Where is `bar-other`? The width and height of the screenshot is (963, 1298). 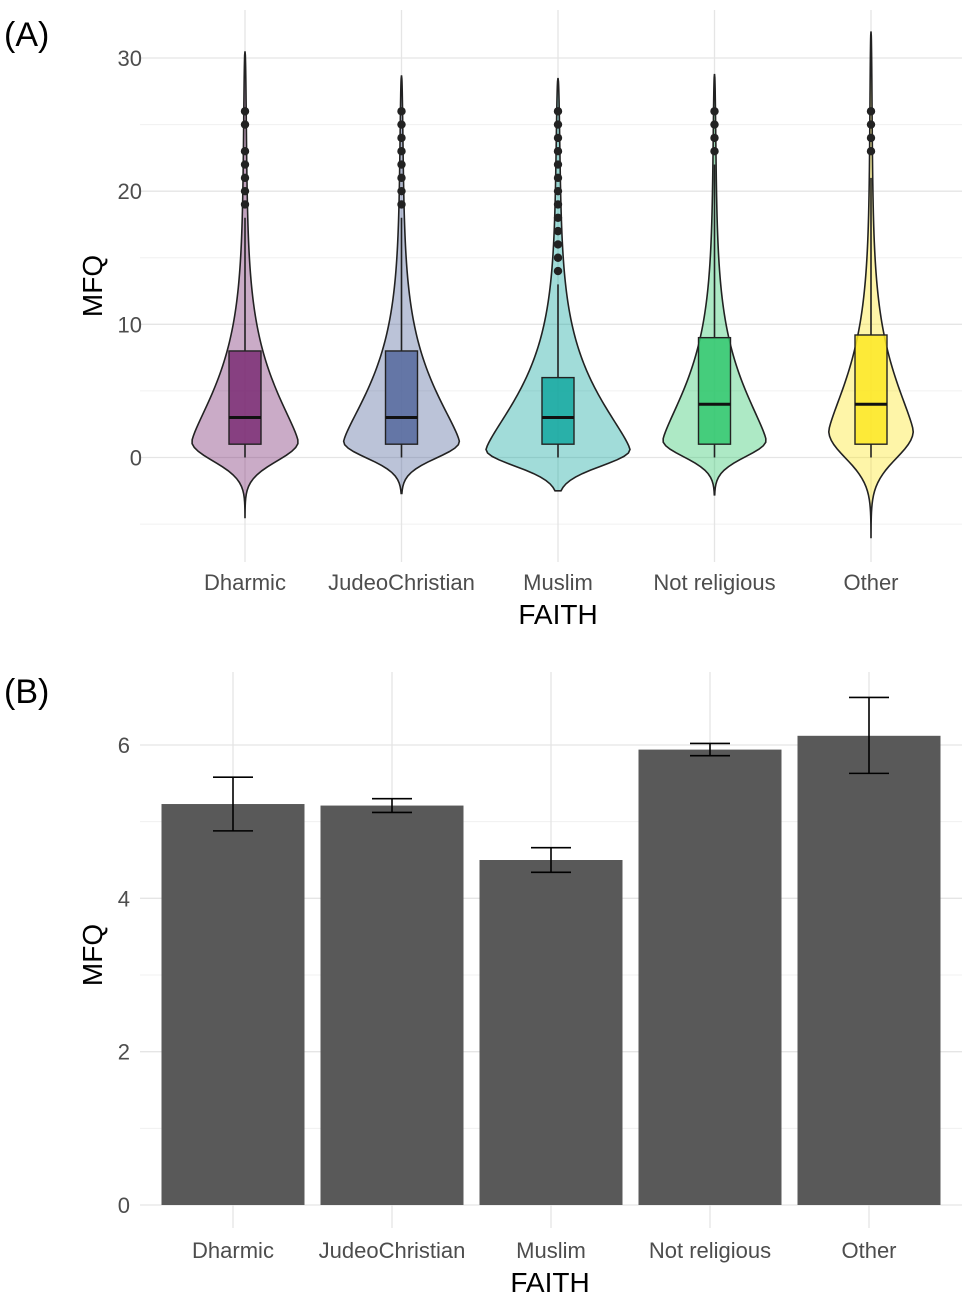
bar-other is located at coordinates (869, 970).